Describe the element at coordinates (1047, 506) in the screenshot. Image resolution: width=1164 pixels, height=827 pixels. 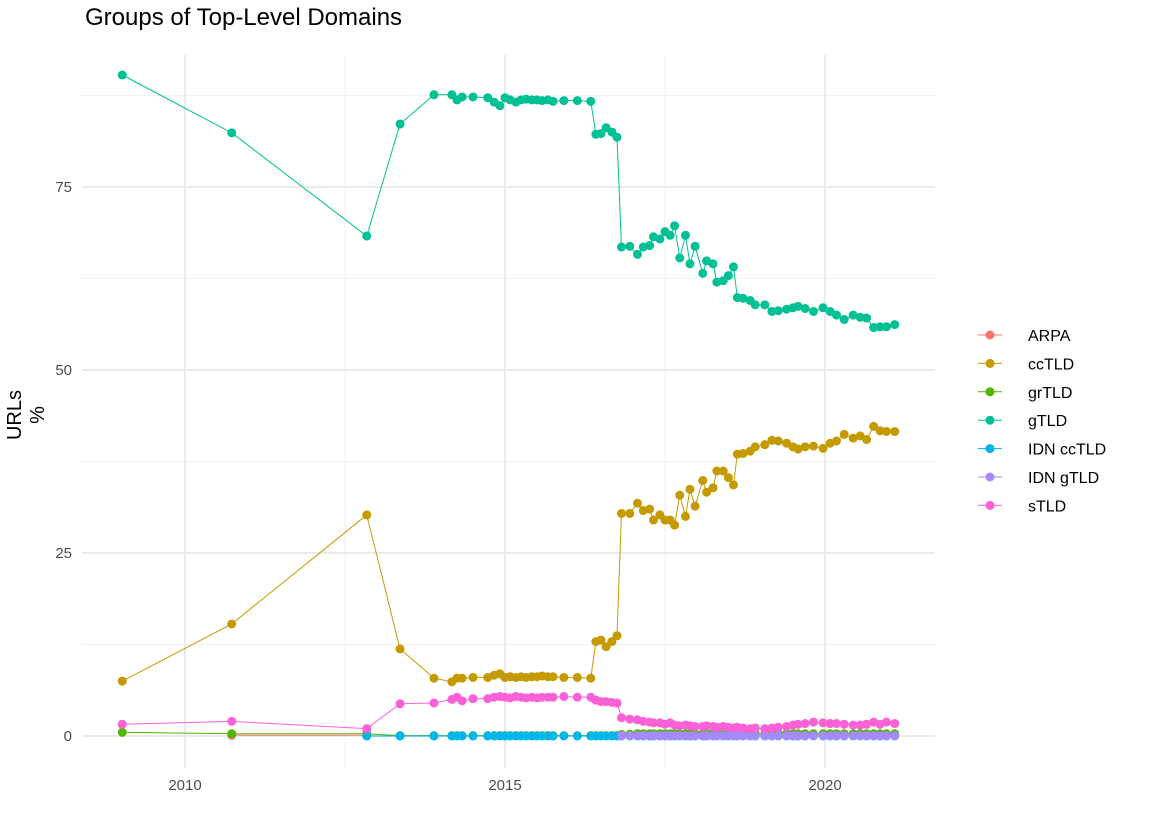
I see `legend-label: sTLD` at that location.